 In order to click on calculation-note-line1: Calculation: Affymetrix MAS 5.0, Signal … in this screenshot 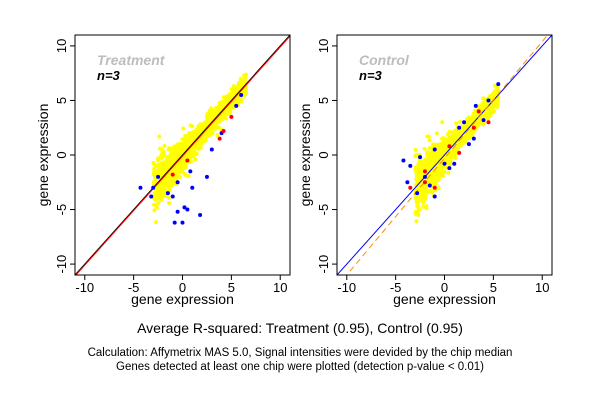, I will do `click(300, 353)`.